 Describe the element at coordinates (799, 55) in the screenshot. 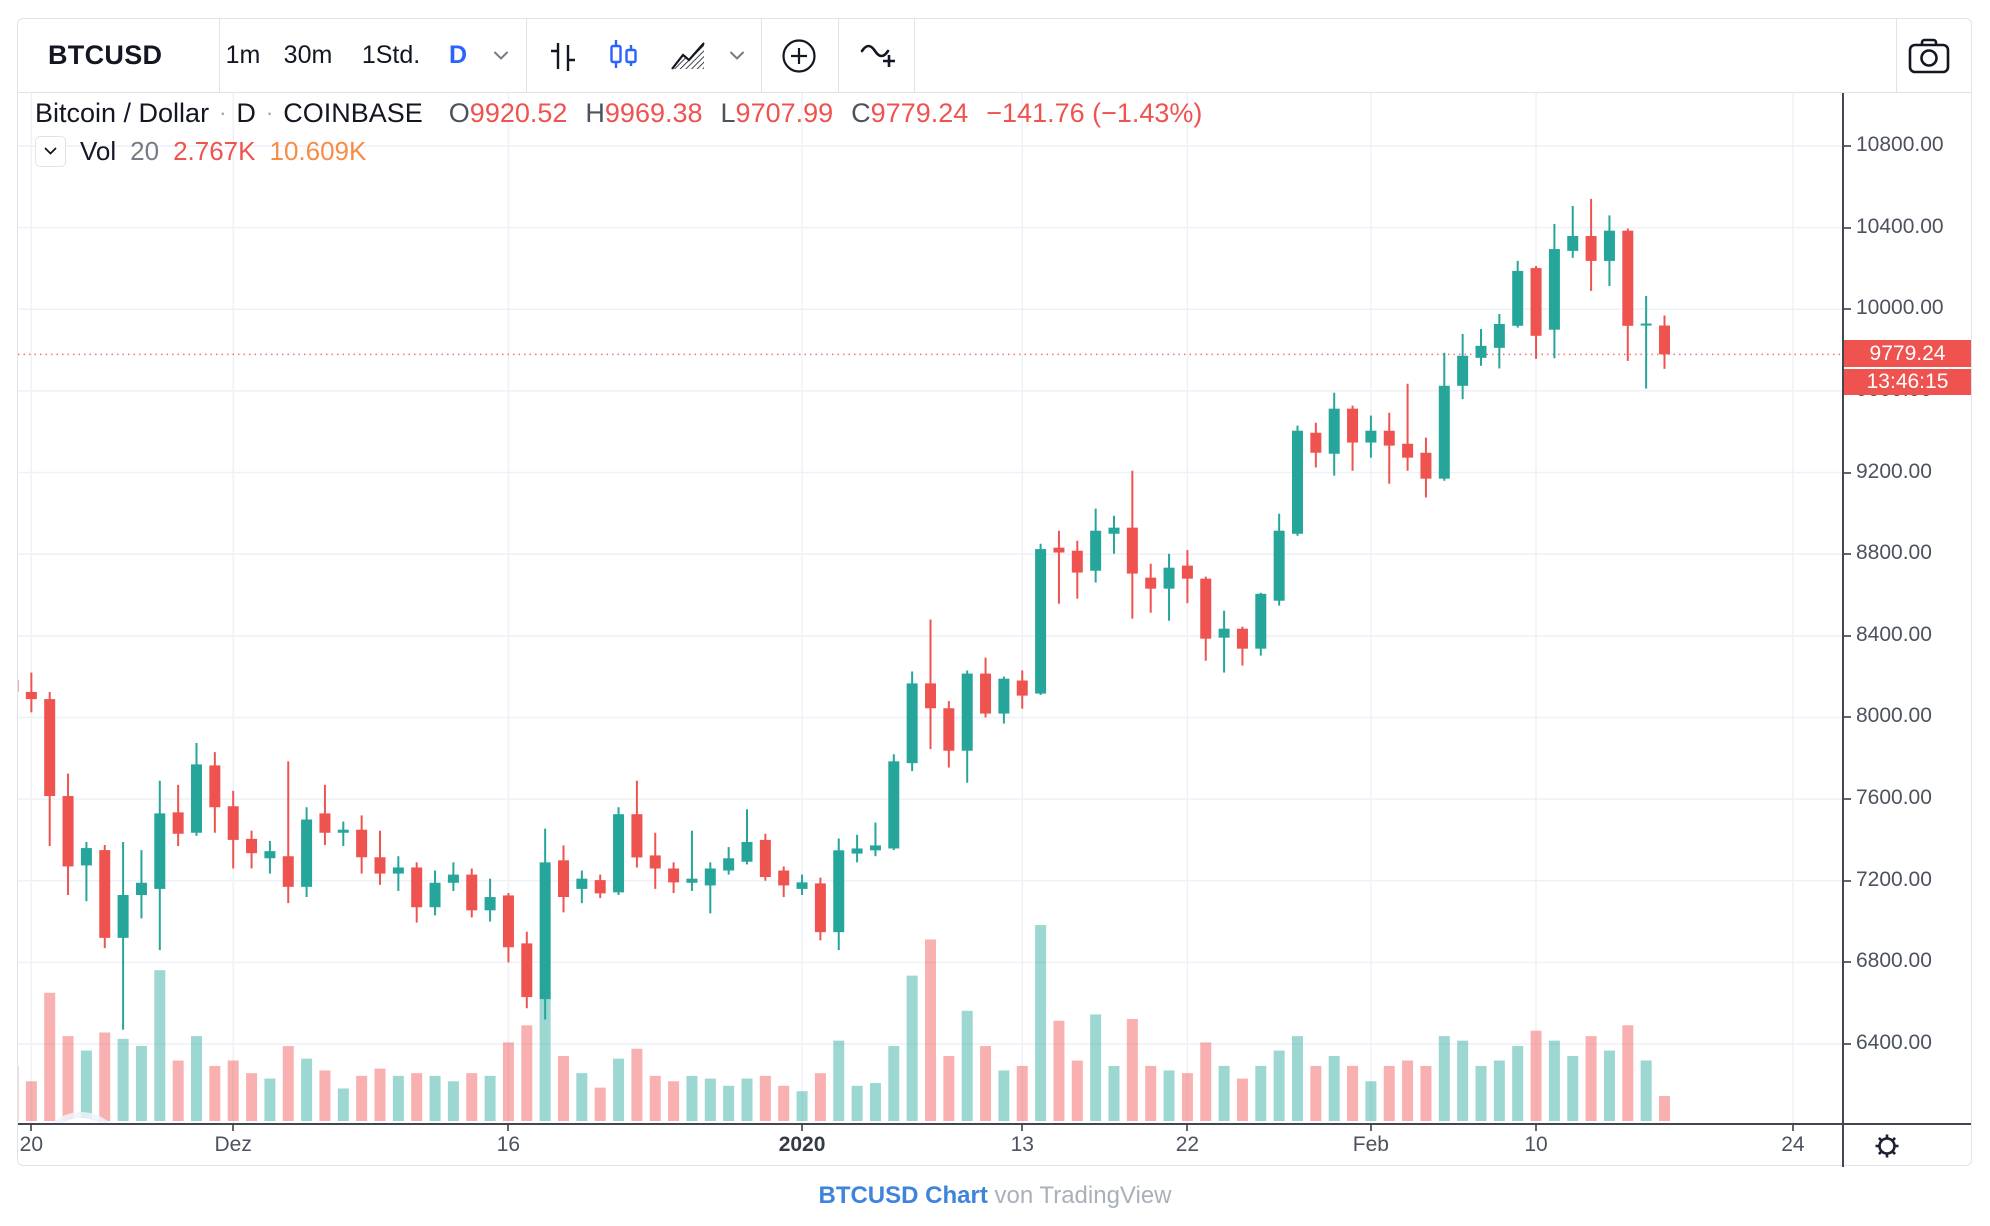

I see `compare-plus-icon` at that location.